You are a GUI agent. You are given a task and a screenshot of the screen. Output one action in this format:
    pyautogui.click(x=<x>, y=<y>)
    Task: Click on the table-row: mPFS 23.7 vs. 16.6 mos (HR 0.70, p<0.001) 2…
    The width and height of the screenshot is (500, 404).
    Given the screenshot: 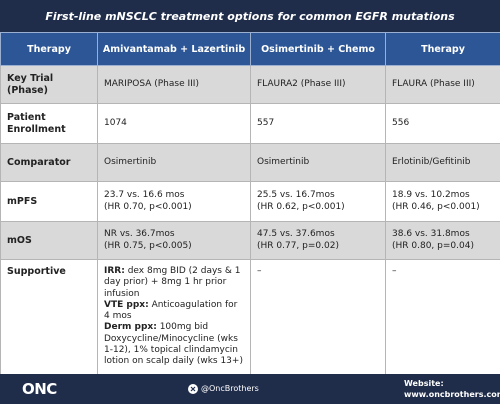 What is the action you would take?
    pyautogui.click(x=250, y=201)
    